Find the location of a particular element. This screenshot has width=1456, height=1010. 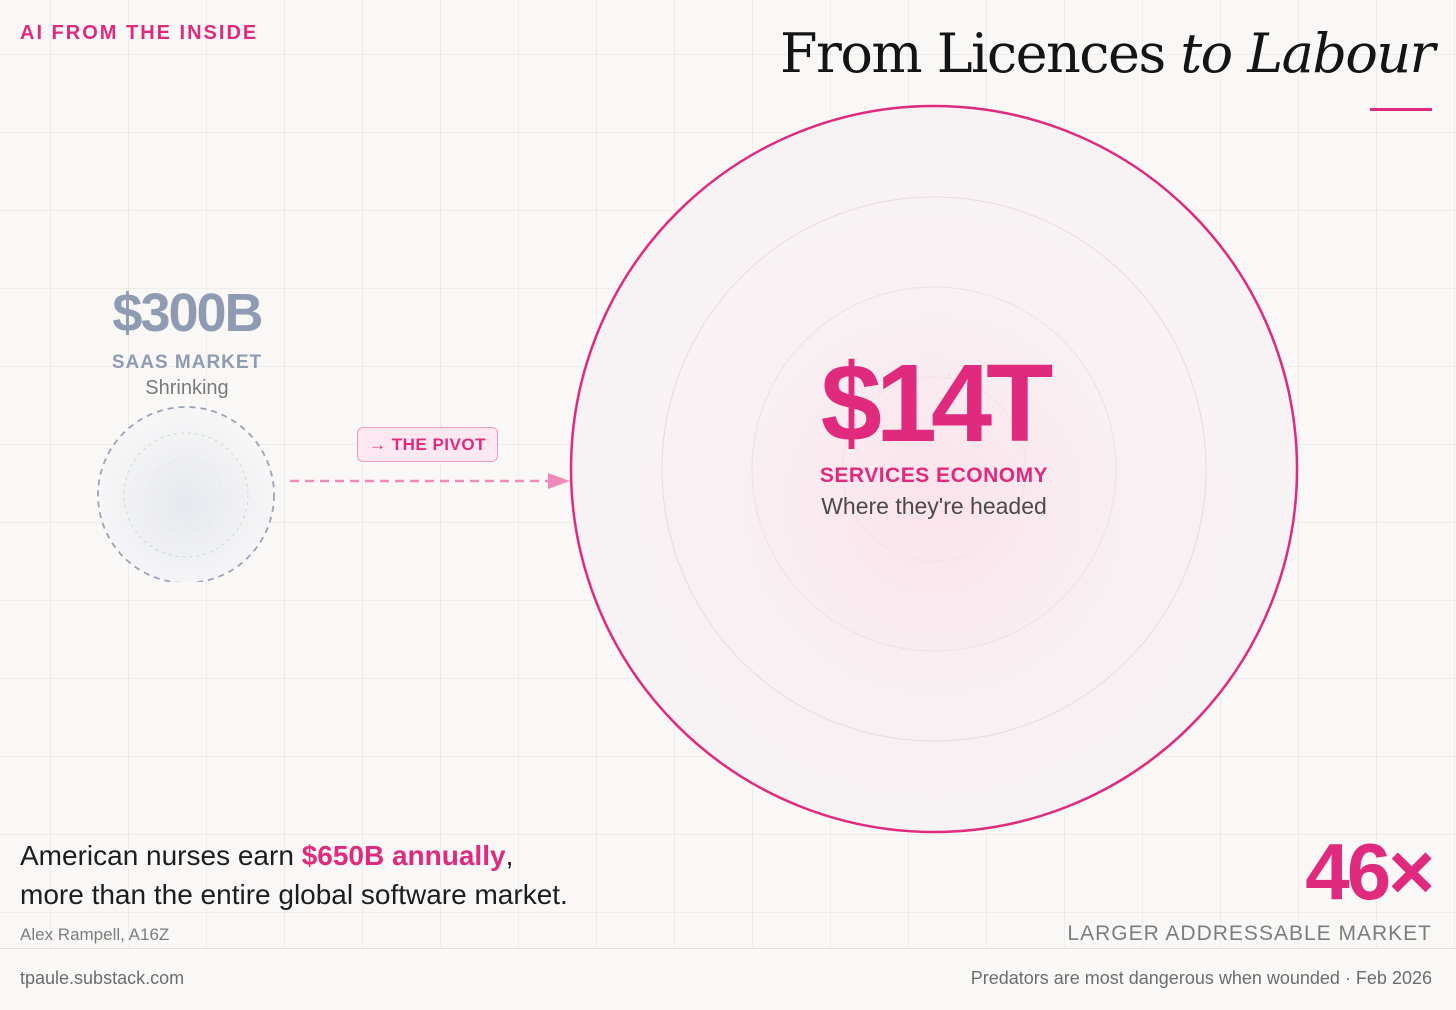

page-title: From Licences to Labour is located at coordinates (1107, 53).